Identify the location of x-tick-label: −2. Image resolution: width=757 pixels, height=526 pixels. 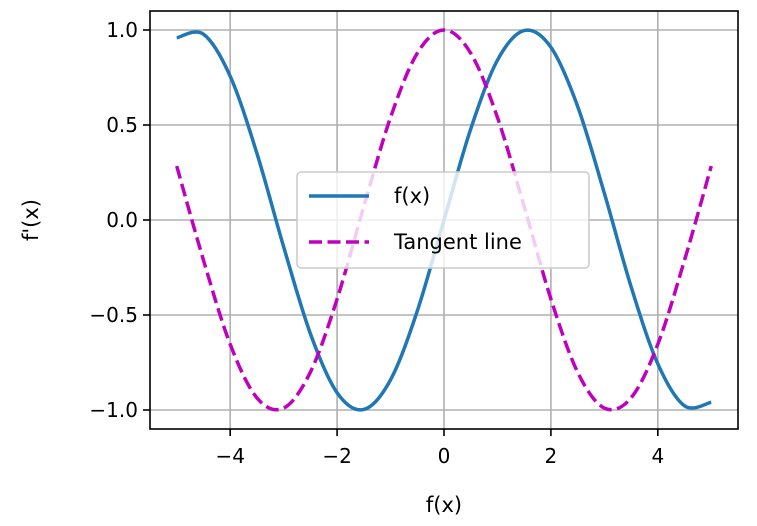
(336, 456).